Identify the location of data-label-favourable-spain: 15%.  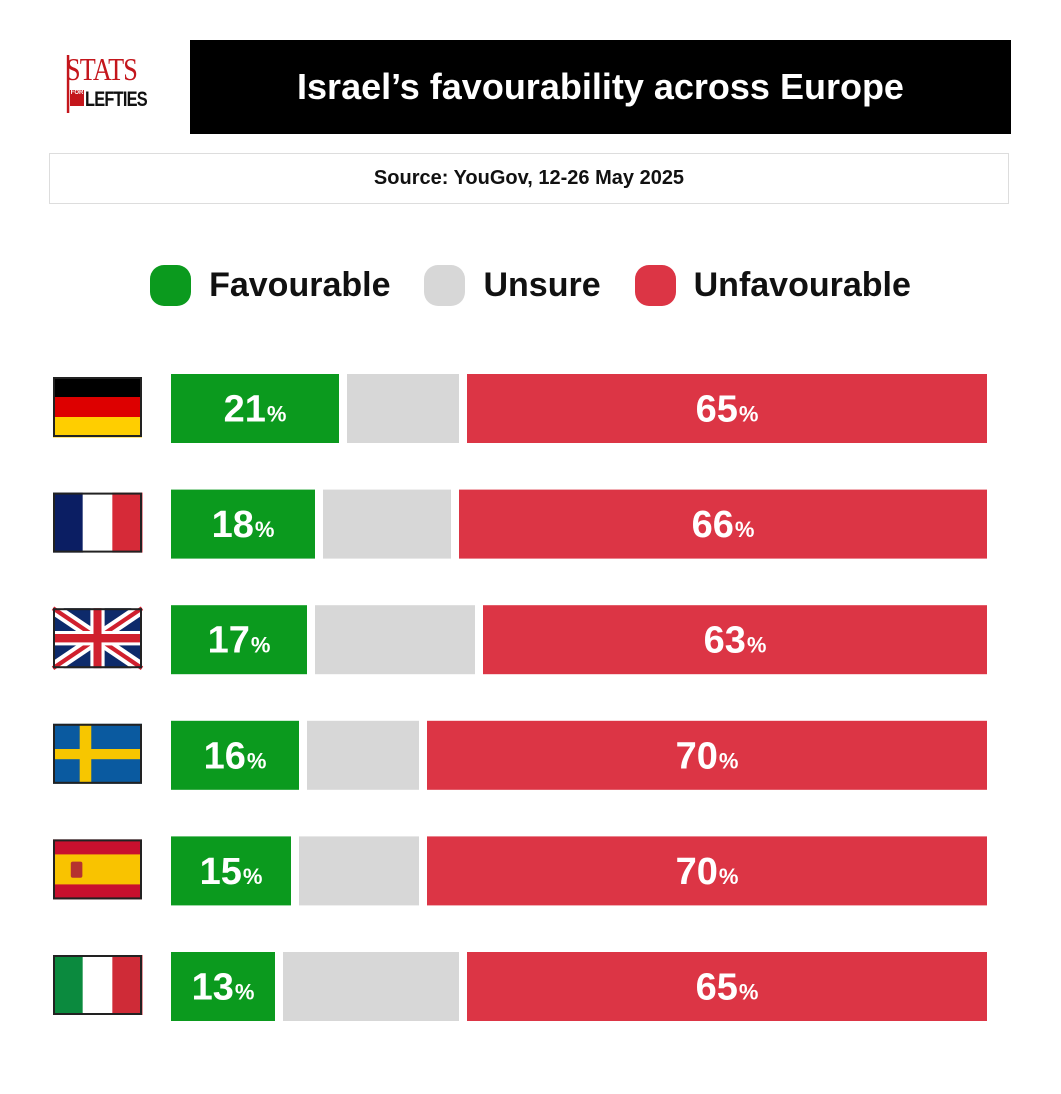
(231, 872).